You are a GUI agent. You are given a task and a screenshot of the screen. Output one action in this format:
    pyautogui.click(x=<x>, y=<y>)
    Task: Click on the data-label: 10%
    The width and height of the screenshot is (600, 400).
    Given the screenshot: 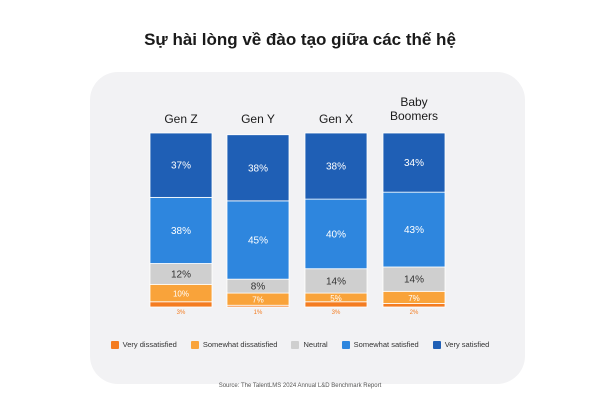 What is the action you would take?
    pyautogui.click(x=181, y=294)
    